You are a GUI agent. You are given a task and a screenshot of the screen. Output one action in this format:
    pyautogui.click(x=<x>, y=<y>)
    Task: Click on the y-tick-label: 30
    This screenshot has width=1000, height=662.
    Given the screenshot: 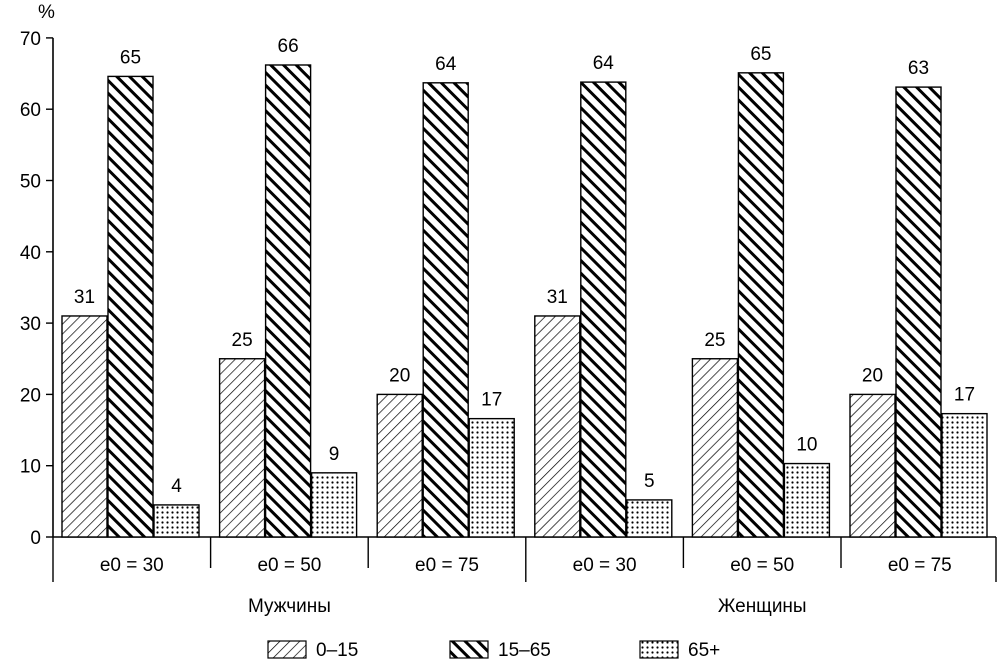 What is the action you would take?
    pyautogui.click(x=30, y=324)
    